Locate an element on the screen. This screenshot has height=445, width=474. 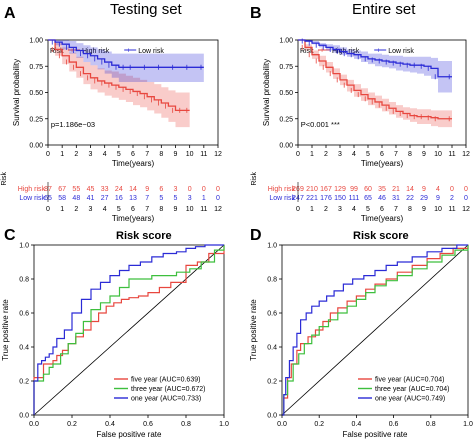
risk-count: 13 is located at coordinates (133, 198).